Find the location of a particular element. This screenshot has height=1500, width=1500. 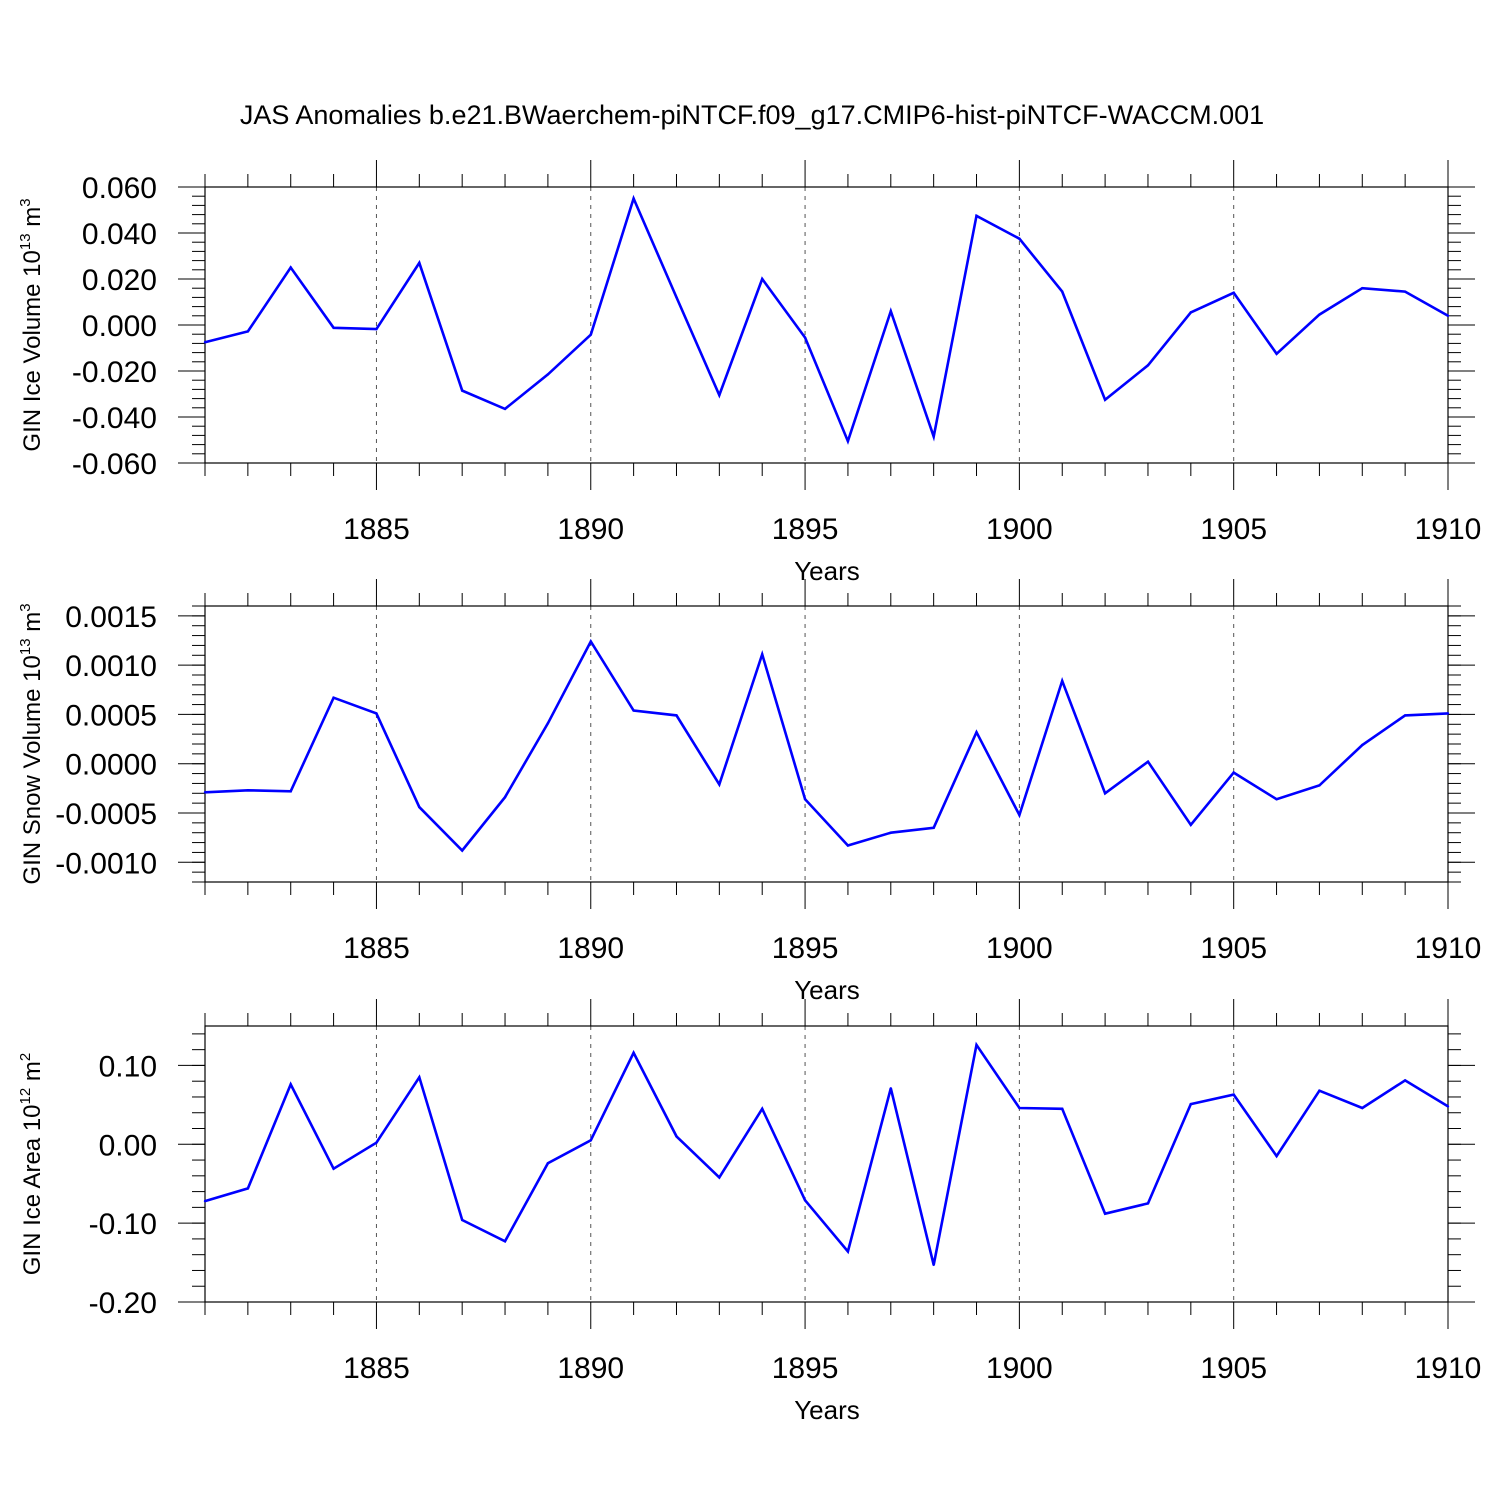

x-tick-label: 1900 is located at coordinates (1019, 529).